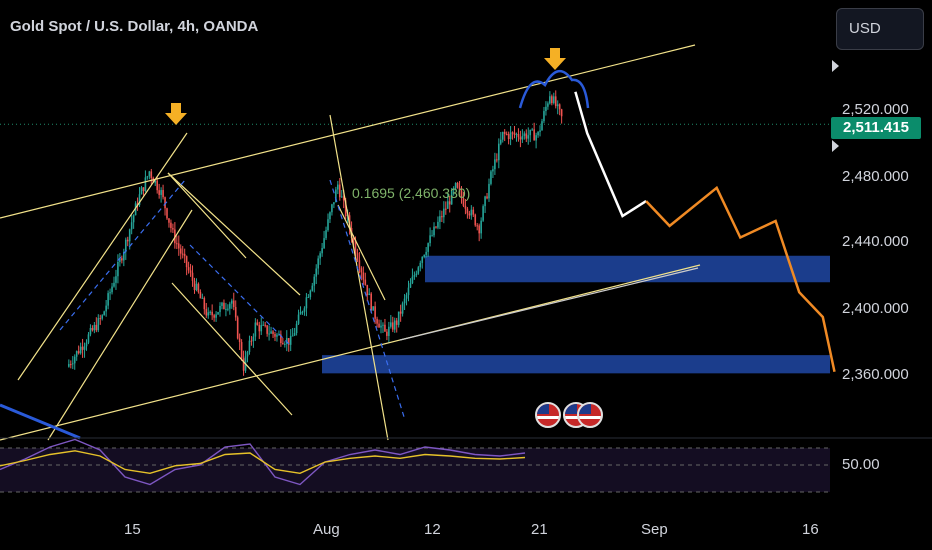 The height and width of the screenshot is (550, 932). I want to click on fib-label: 0.1695 (2,460.330), so click(411, 193).